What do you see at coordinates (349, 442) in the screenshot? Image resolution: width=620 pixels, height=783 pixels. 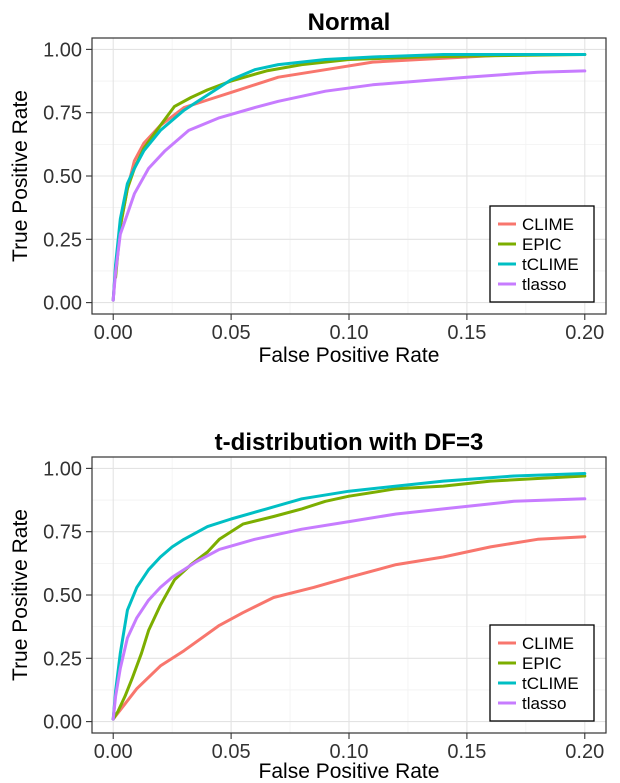 I see `chart-title: t-distribution with DF=3` at bounding box center [349, 442].